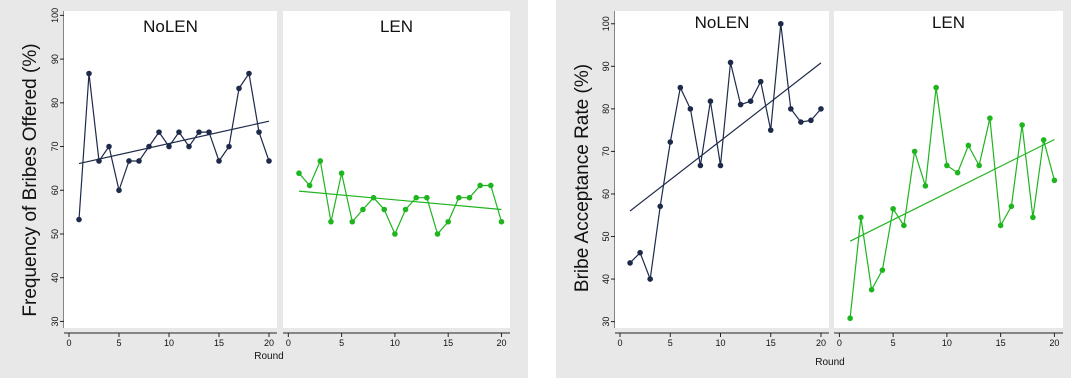  I want to click on offered-x-axis-title: Round, so click(268, 356).